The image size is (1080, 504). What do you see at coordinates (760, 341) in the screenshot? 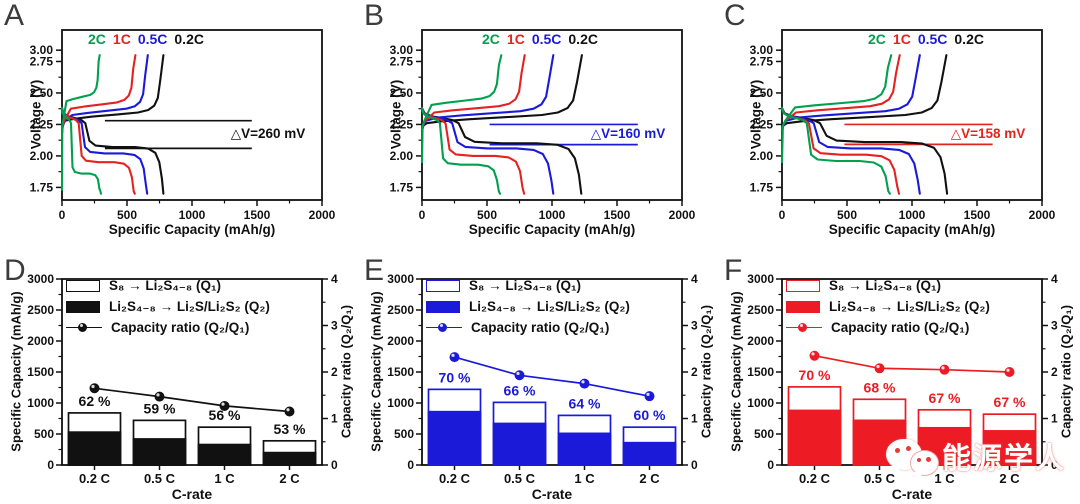
I see `left-y-tick-label: 2000` at bounding box center [760, 341].